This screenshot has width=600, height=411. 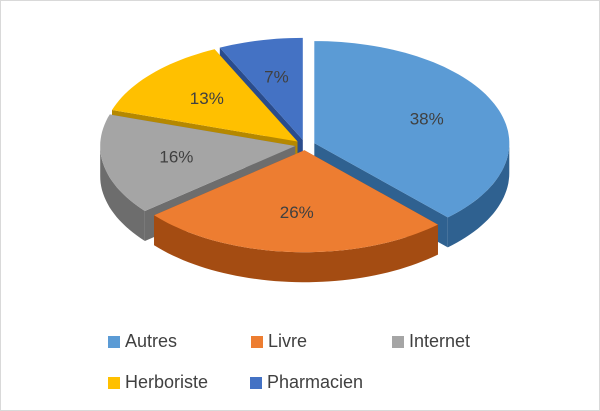 What do you see at coordinates (287, 341) in the screenshot?
I see `legend-label: Livre` at bounding box center [287, 341].